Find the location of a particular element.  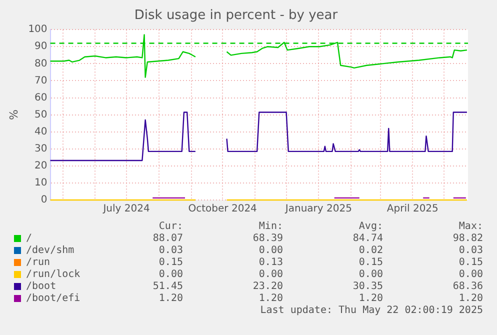

y-tick-label: 80 is located at coordinates (41, 64).